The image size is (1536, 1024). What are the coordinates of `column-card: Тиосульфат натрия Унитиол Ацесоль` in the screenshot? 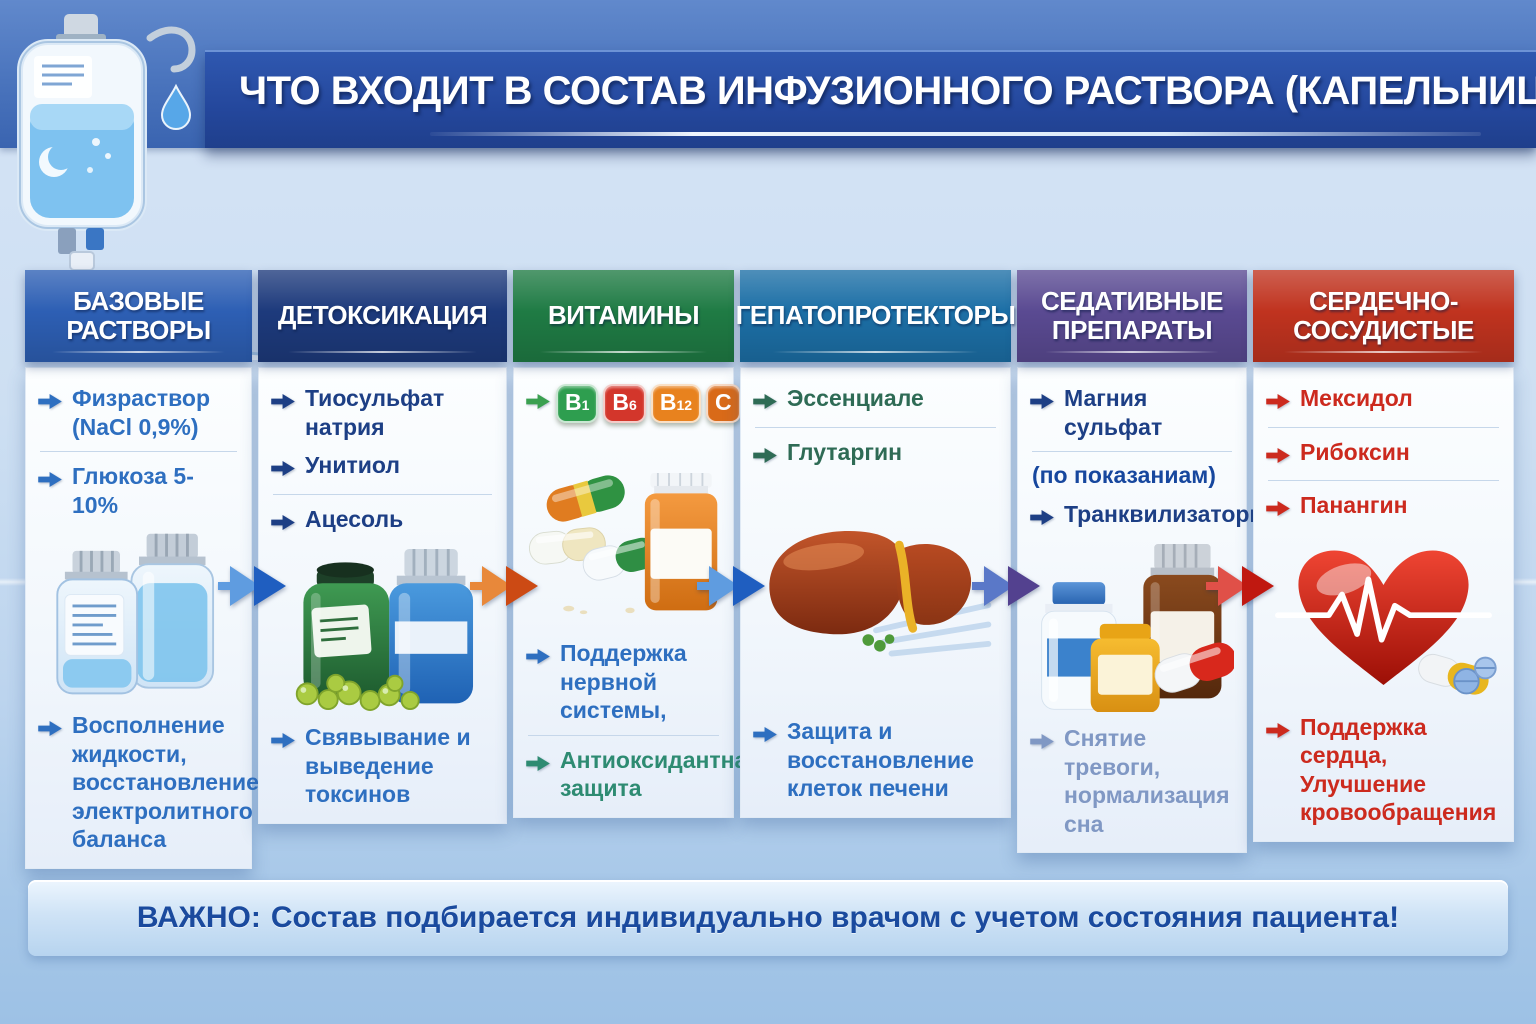 It's located at (382, 595).